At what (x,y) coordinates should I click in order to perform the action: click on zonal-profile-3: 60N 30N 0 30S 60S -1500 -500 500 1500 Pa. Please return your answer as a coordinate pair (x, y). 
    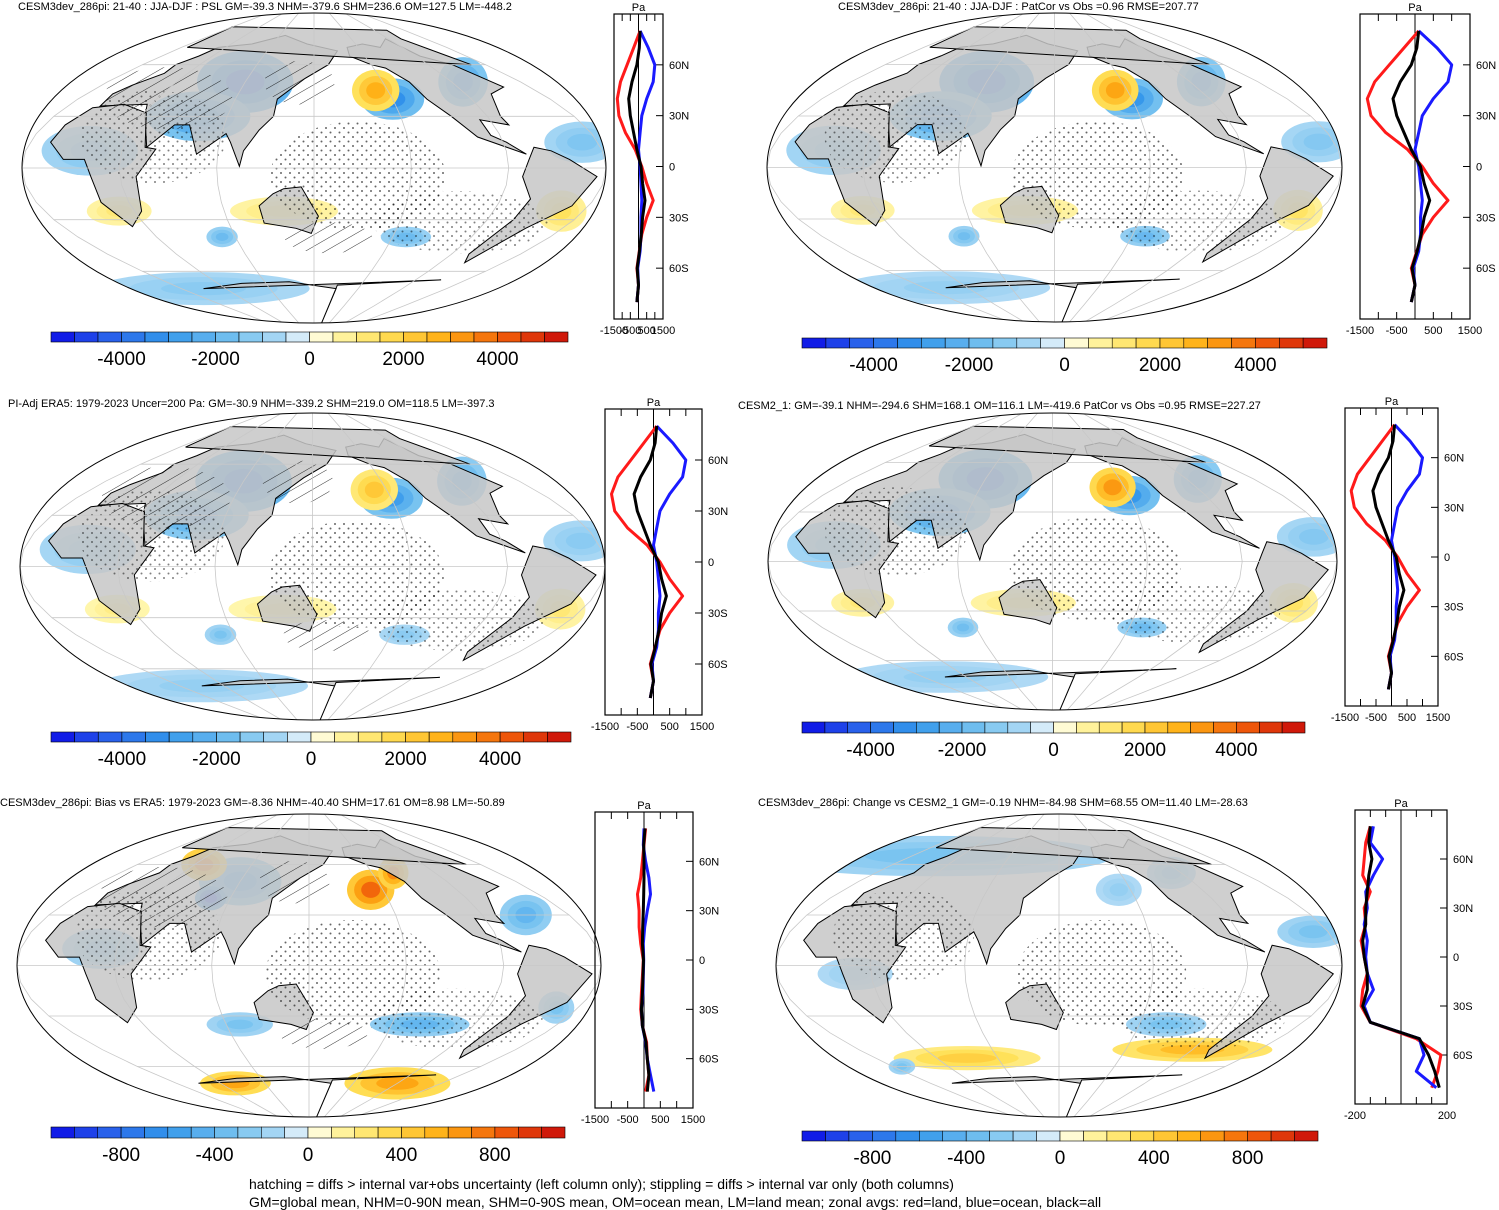
    Looking at the image, I should click on (659, 565).